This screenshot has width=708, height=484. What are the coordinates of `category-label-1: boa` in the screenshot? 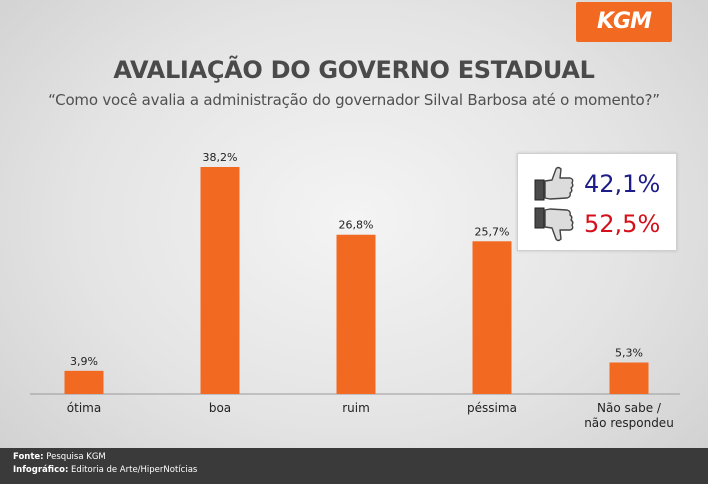 It's located at (220, 408).